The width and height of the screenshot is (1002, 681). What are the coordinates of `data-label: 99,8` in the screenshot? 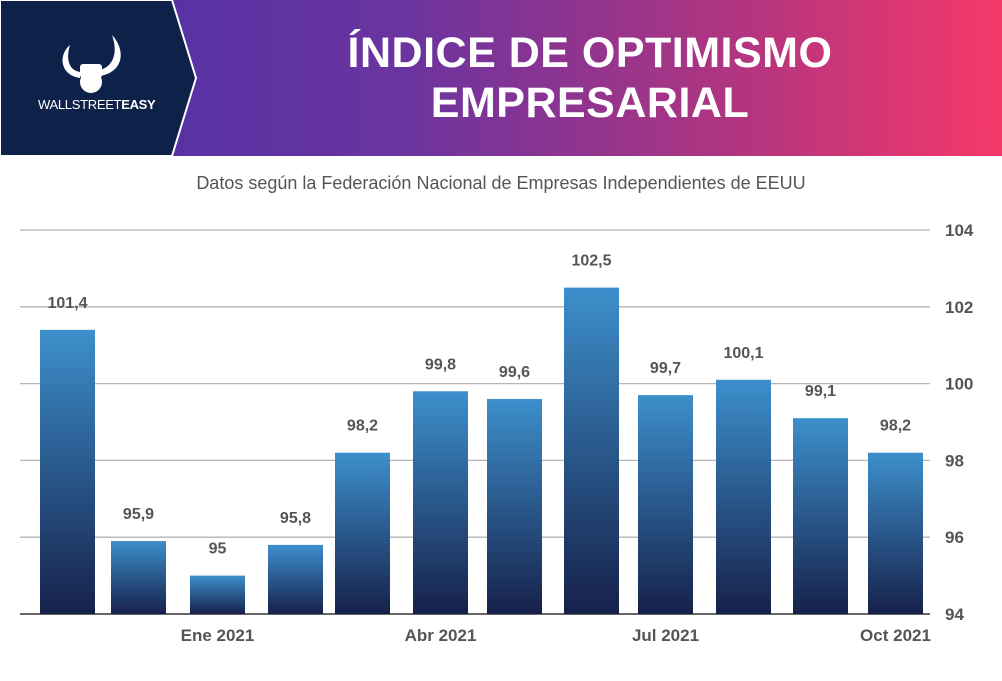 It's located at (440, 364).